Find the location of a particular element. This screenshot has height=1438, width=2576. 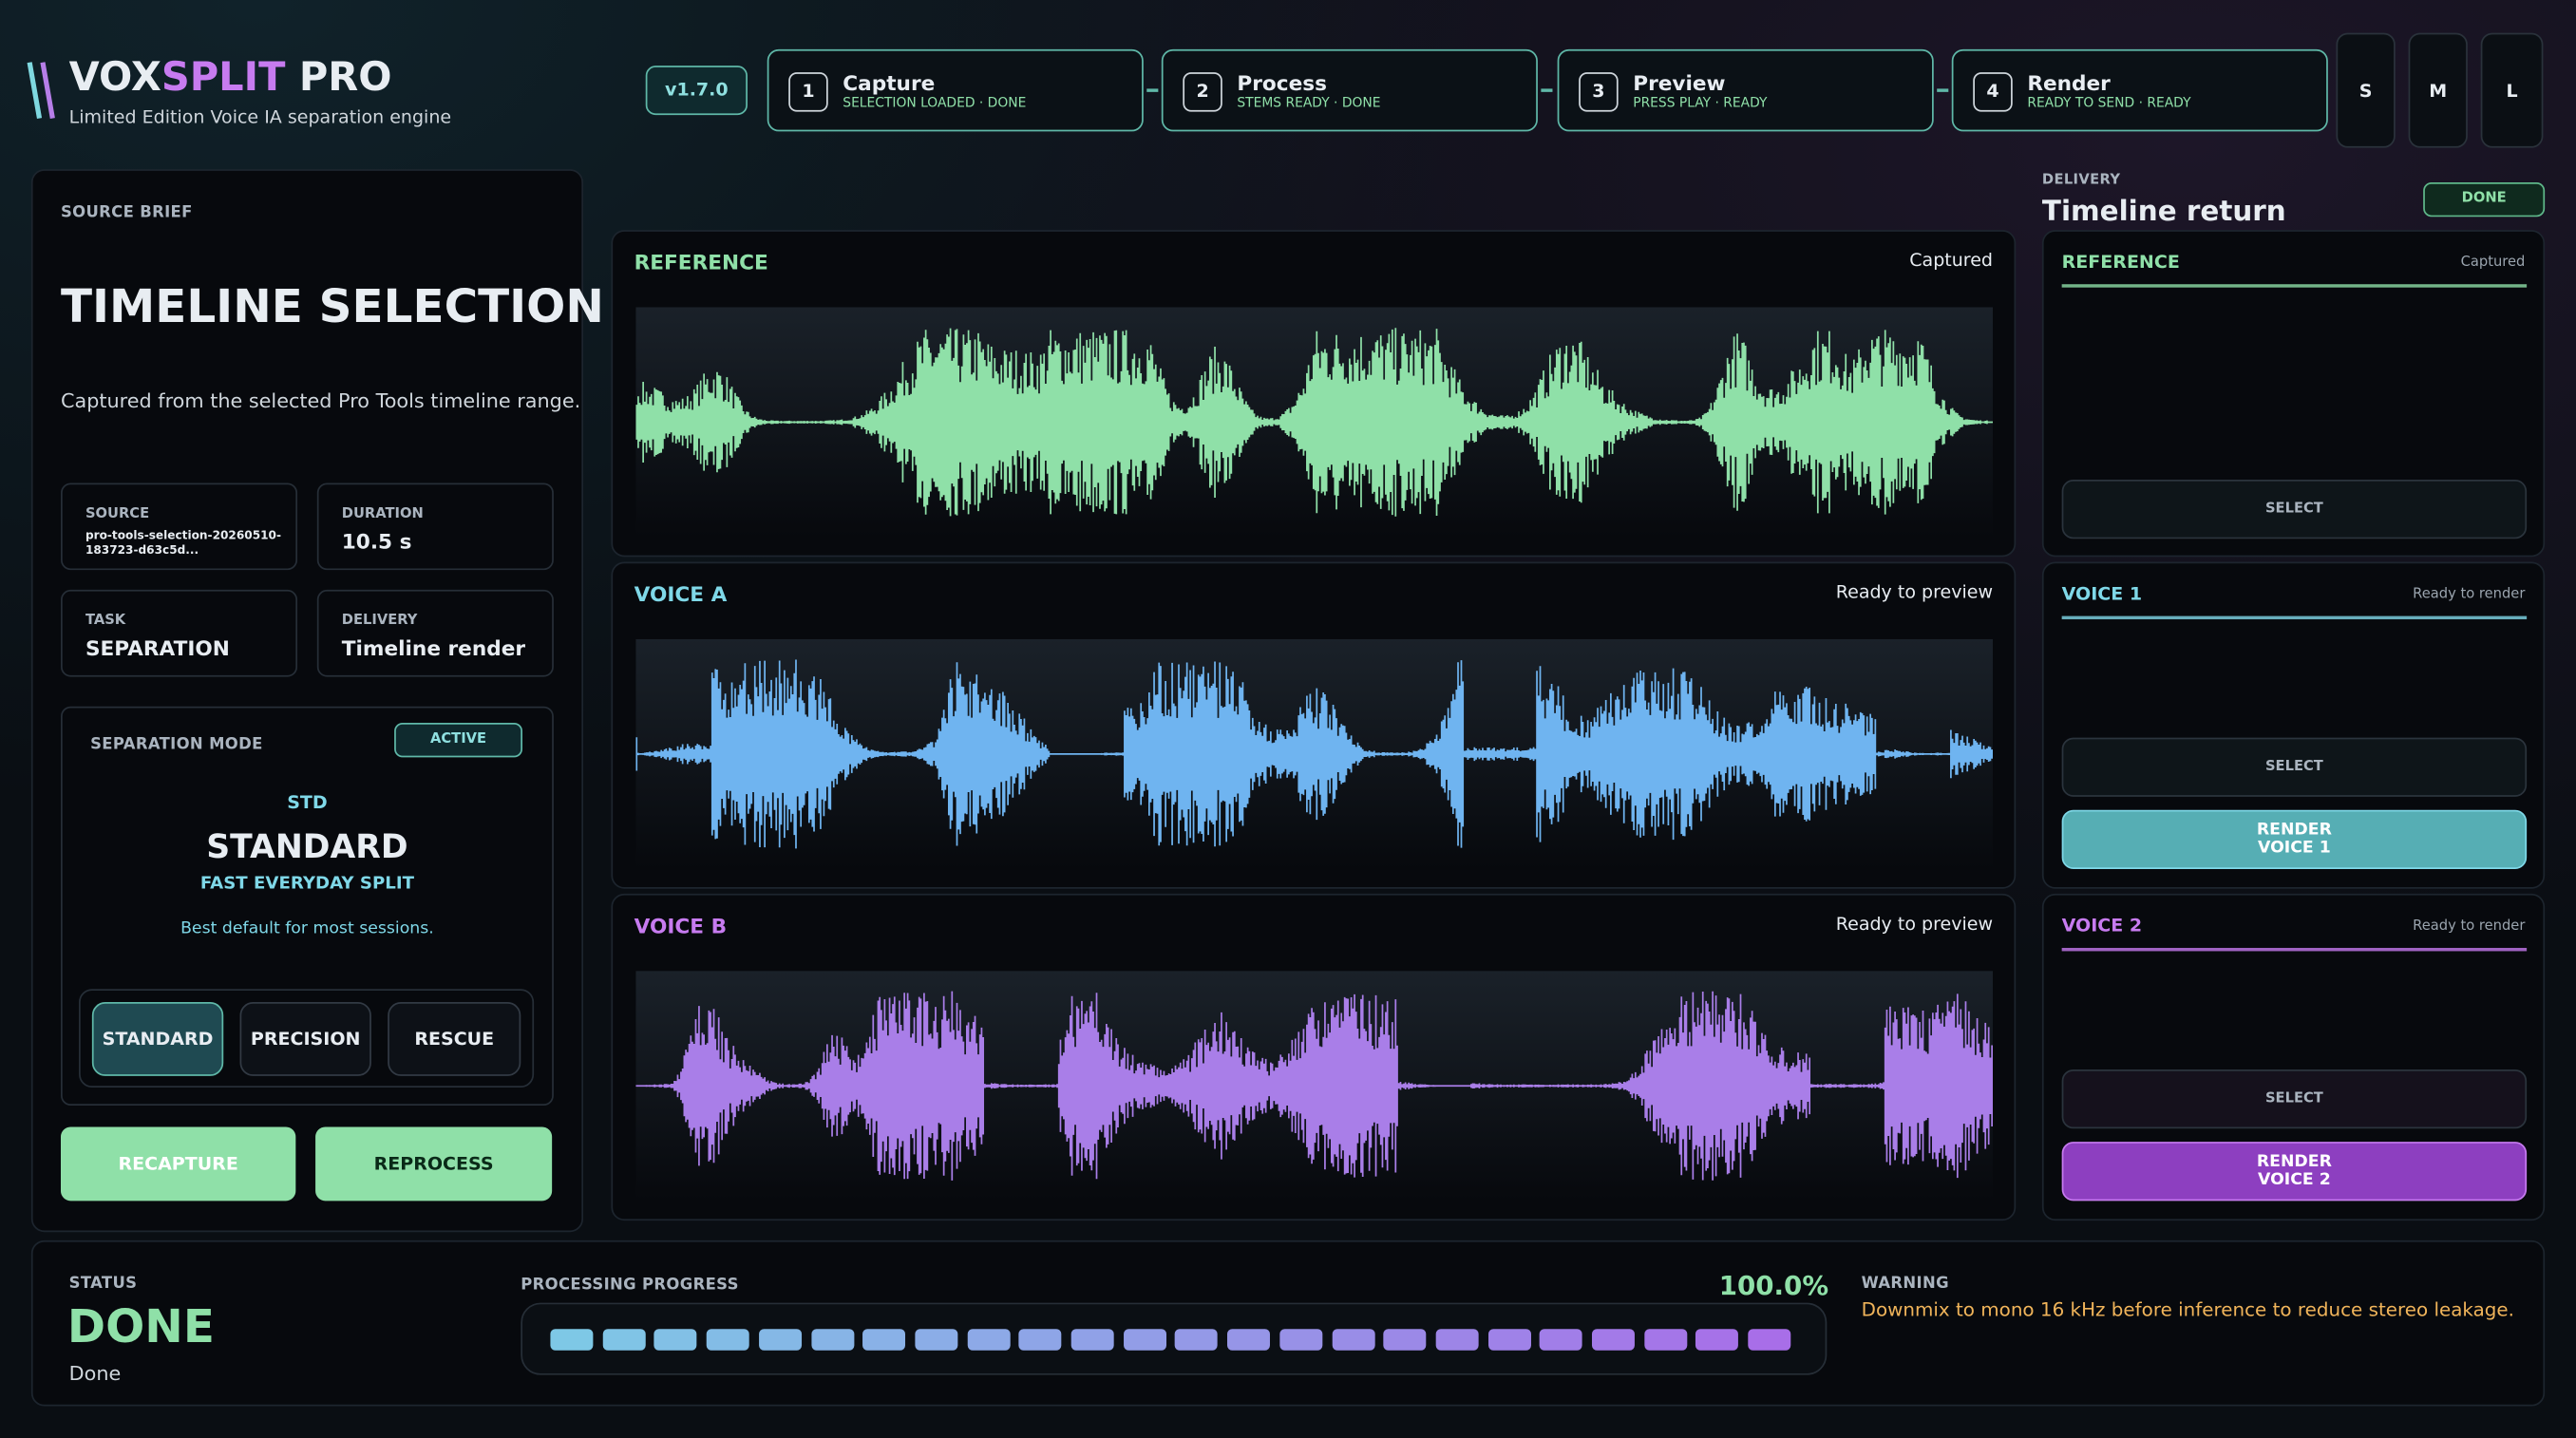

mode-option: RESCUE is located at coordinates (454, 1039).